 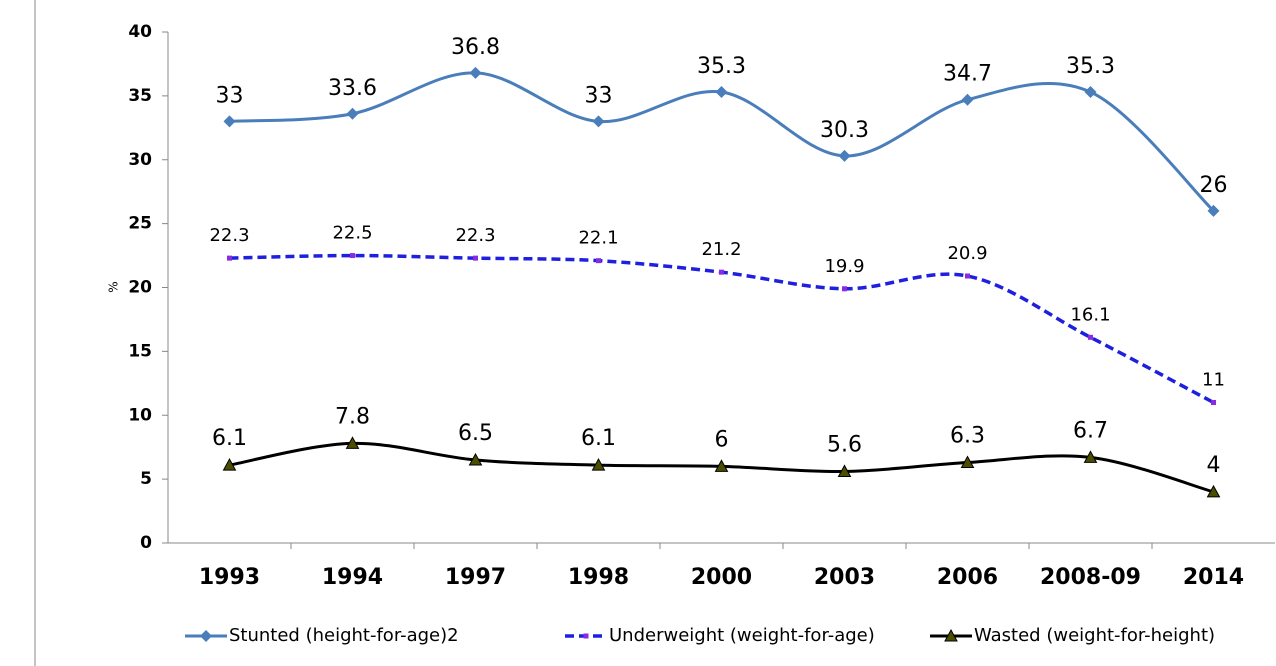 I want to click on data-label: 6.7, so click(x=1090, y=430).